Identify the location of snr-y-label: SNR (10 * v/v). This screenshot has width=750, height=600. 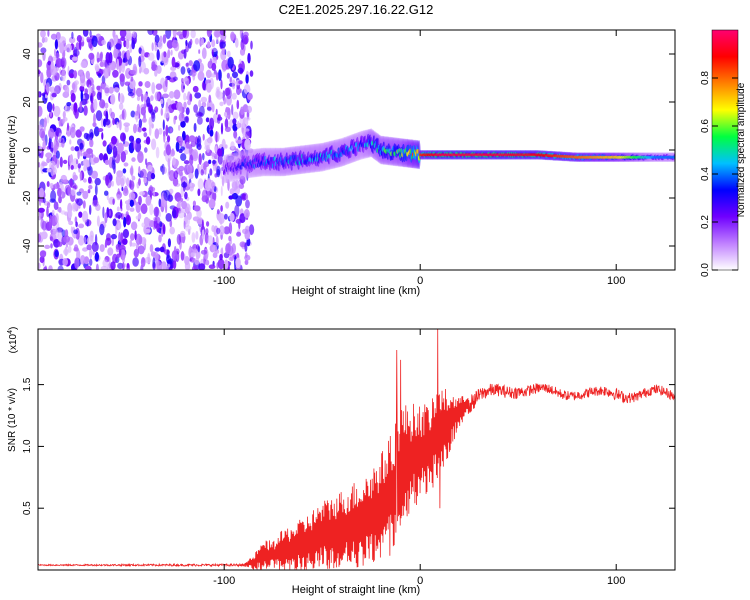
(12, 420).